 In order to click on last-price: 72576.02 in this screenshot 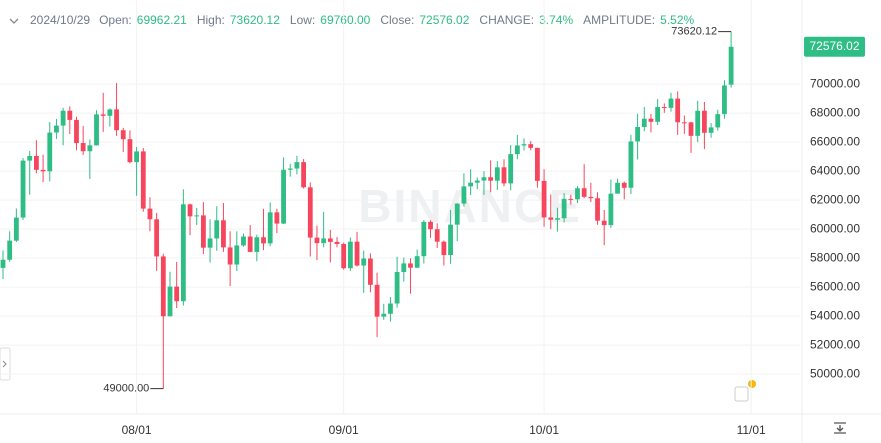, I will do `click(834, 46)`.